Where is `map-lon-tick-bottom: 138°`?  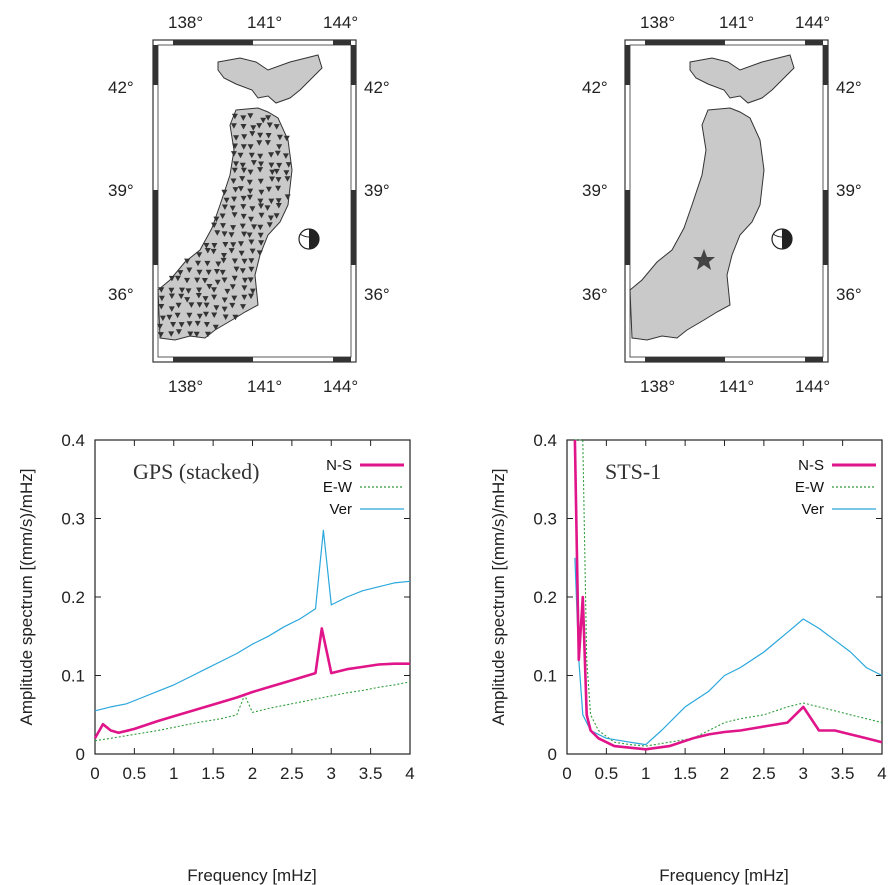
map-lon-tick-bottom: 138° is located at coordinates (185, 386).